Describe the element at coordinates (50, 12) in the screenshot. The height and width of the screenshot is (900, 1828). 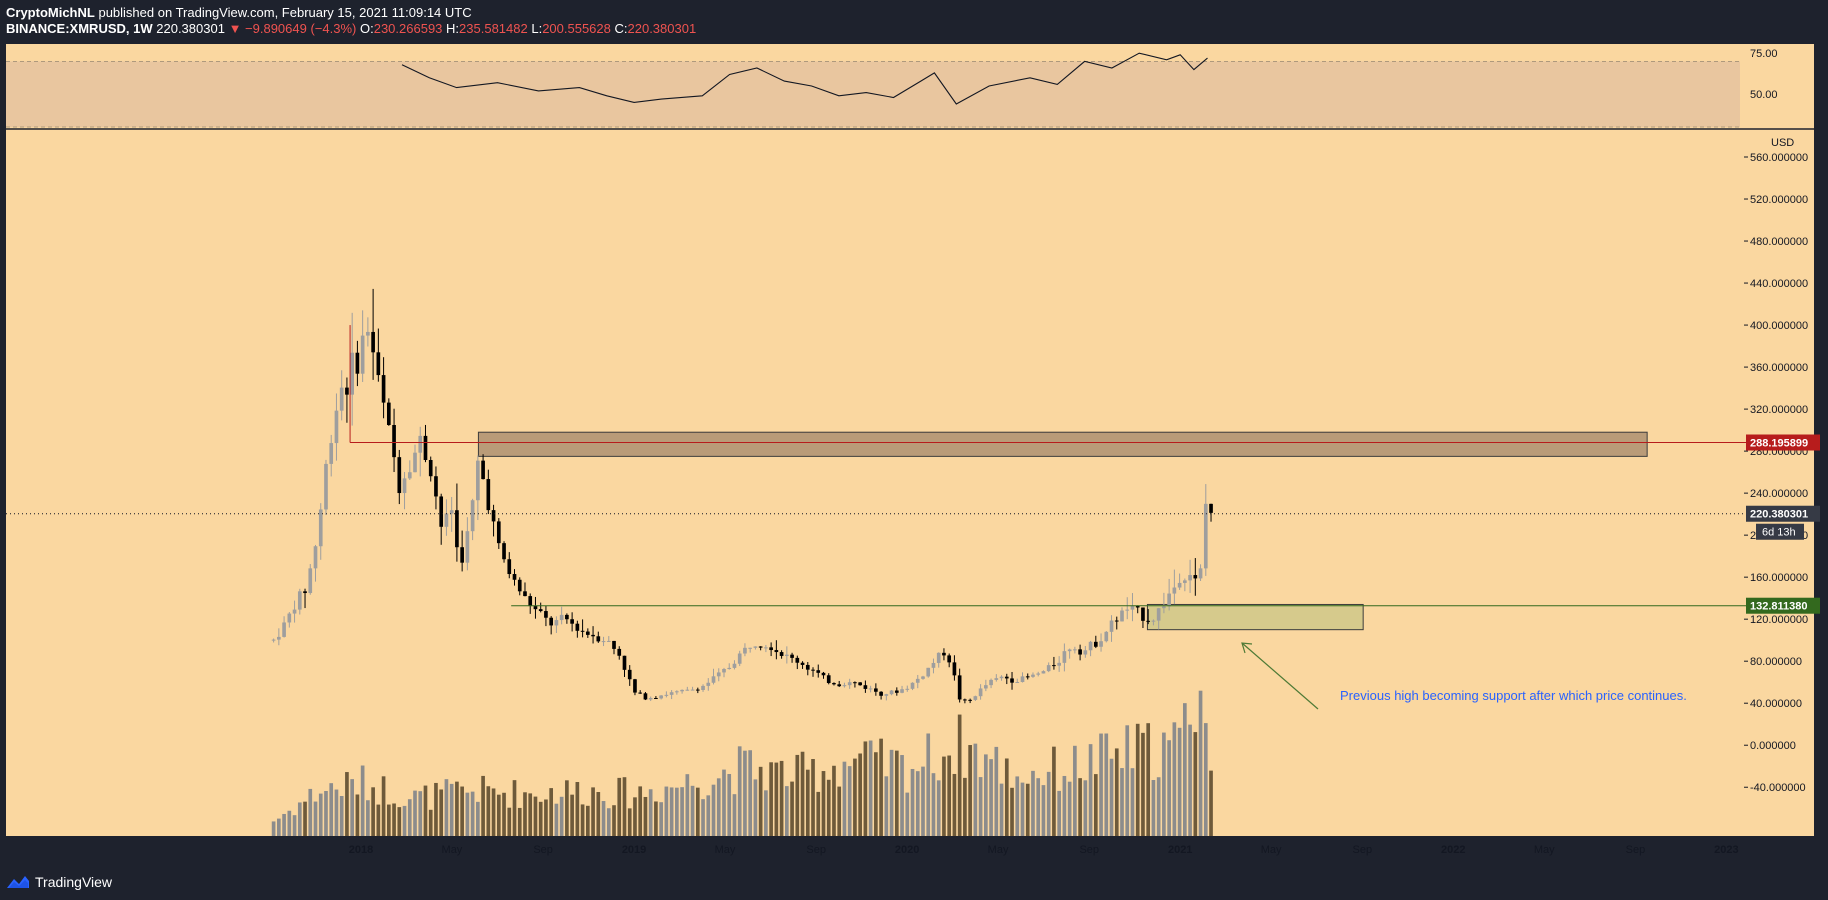
I see `author-name: CryptoMichNL` at that location.